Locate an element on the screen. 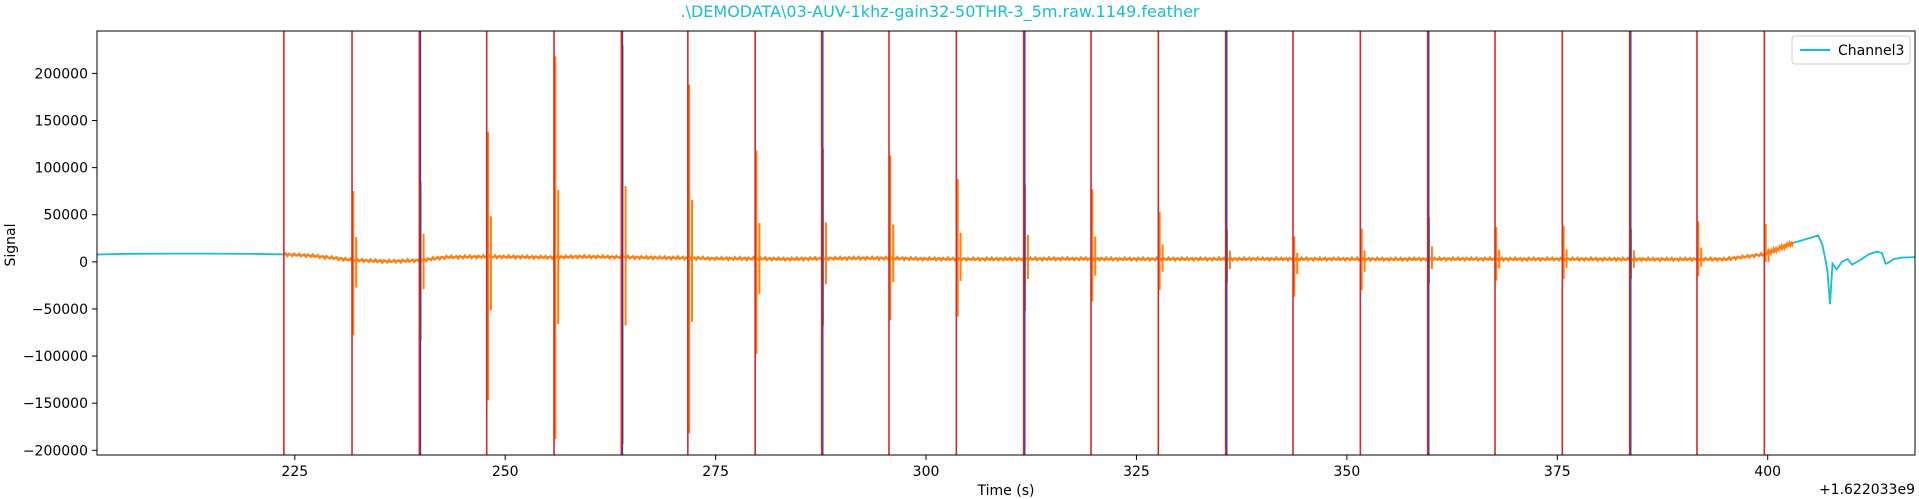 This screenshot has height=499, width=1919. legend-label-channel3: Channel3 is located at coordinates (1871, 51).